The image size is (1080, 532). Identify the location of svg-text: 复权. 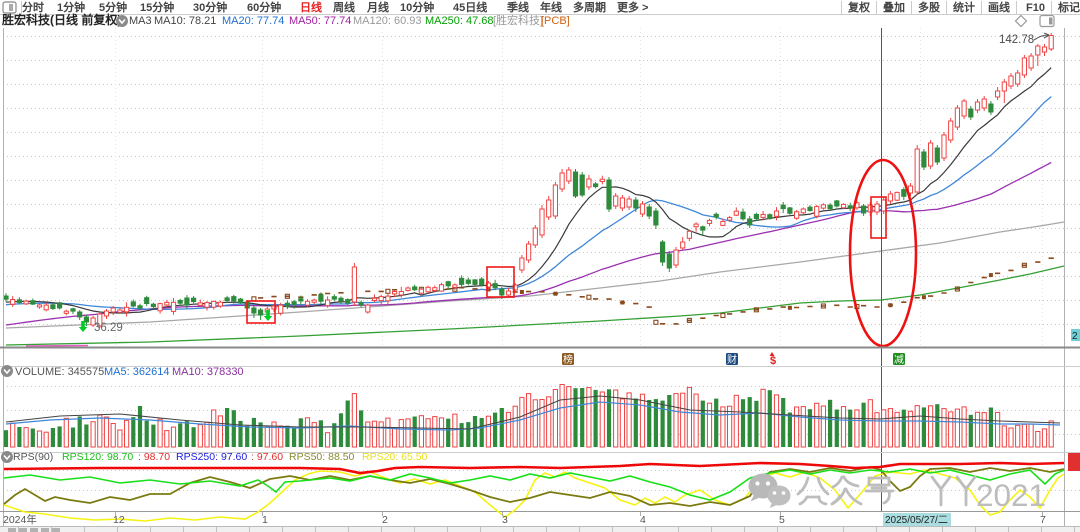
(859, 7).